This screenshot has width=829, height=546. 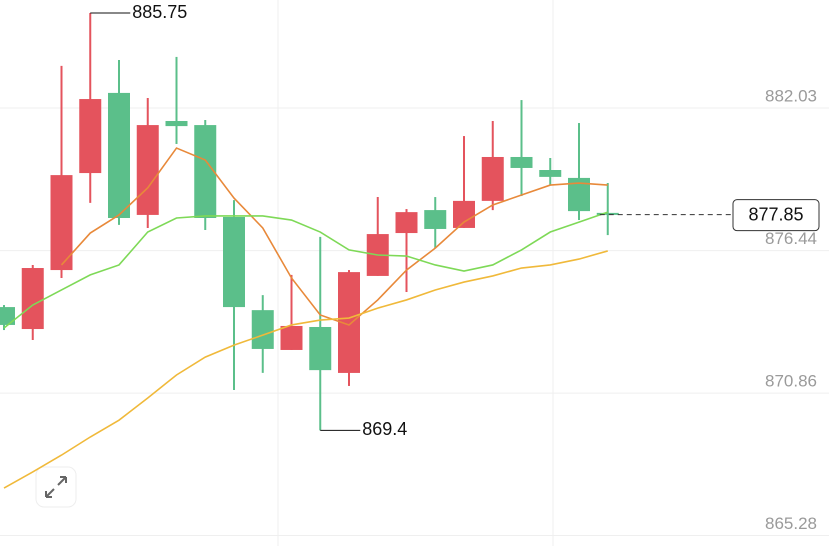 What do you see at coordinates (159, 12) in the screenshot?
I see `high-label: 885.75` at bounding box center [159, 12].